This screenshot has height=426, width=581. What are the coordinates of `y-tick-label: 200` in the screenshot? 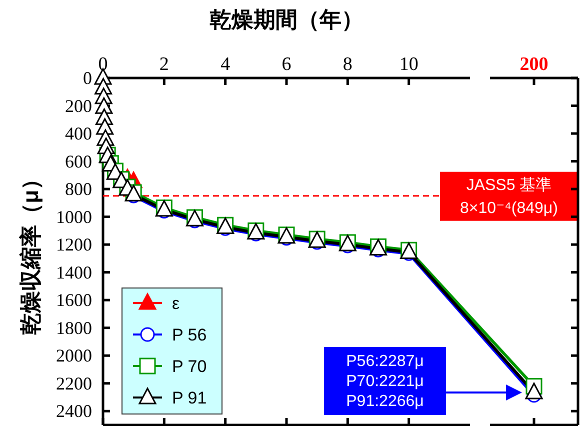 It's located at (78, 106).